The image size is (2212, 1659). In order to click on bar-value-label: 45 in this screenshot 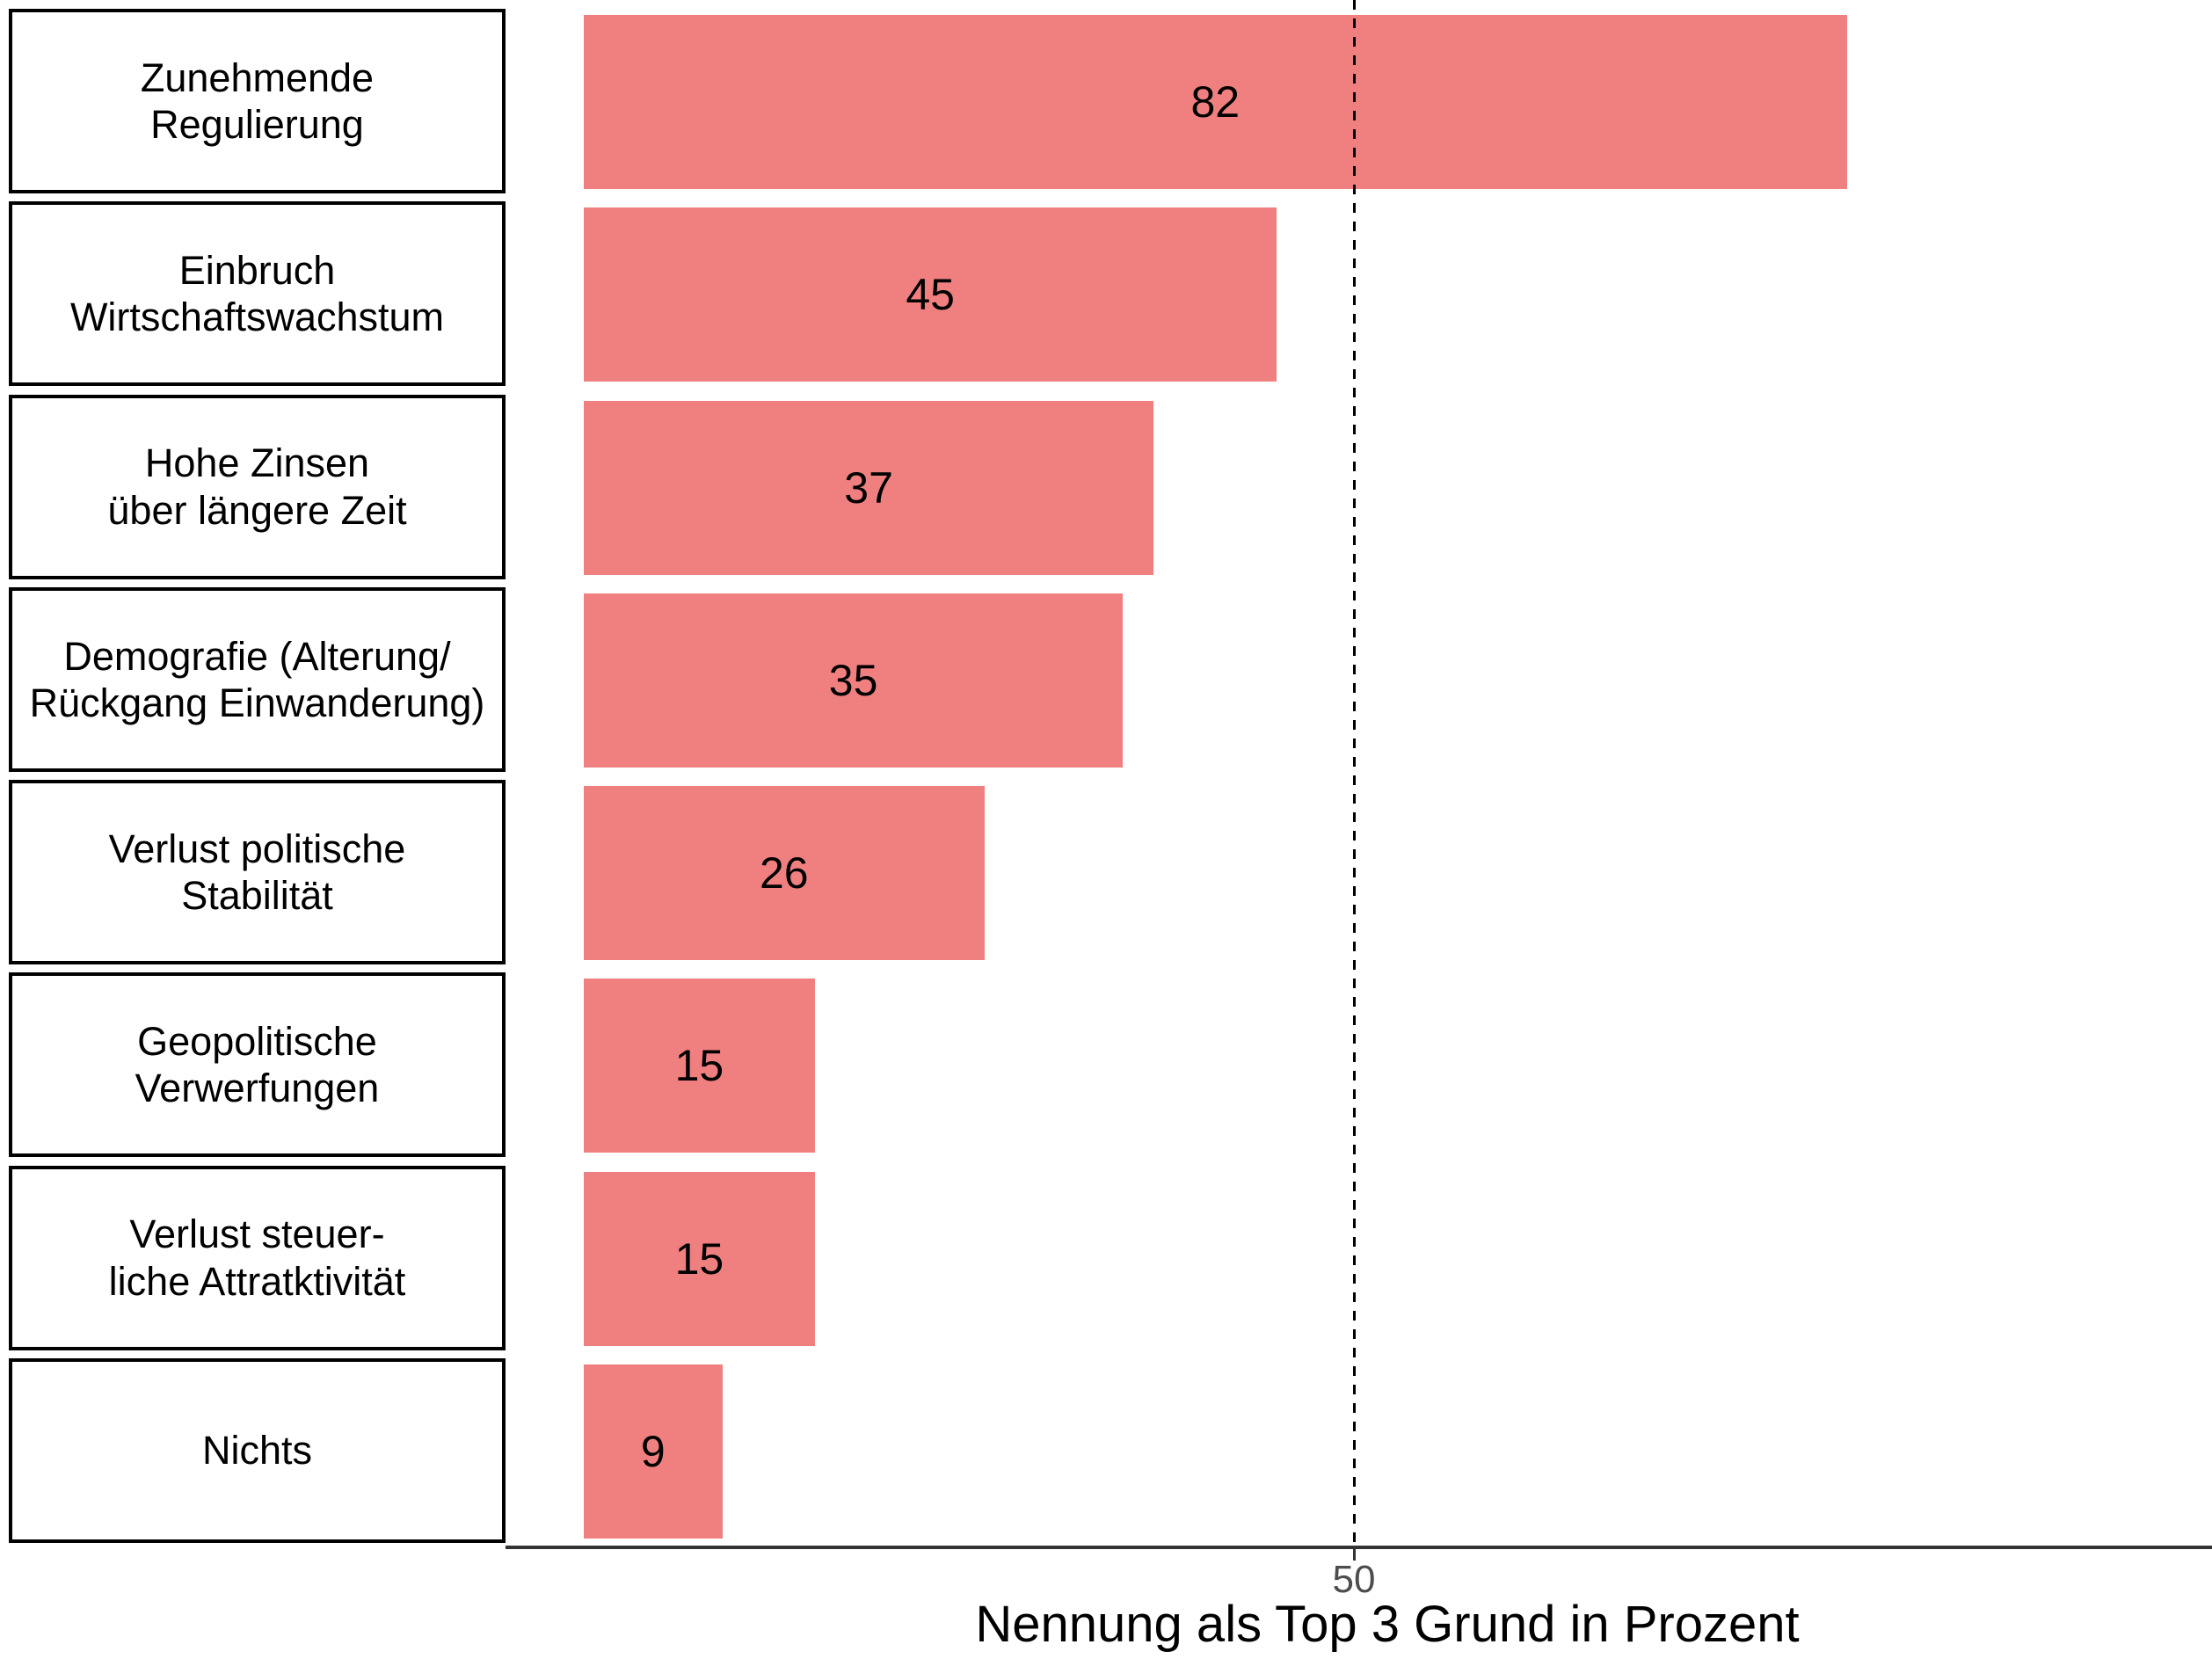, I will do `click(930, 295)`.